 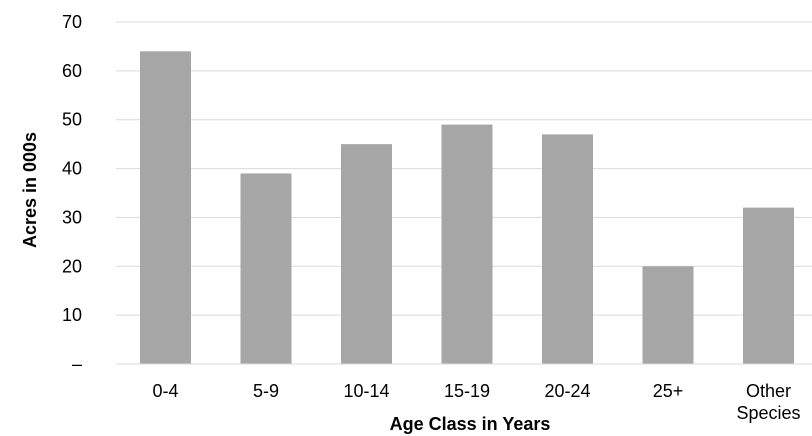 I want to click on y-tick-label: 60, so click(x=72, y=71).